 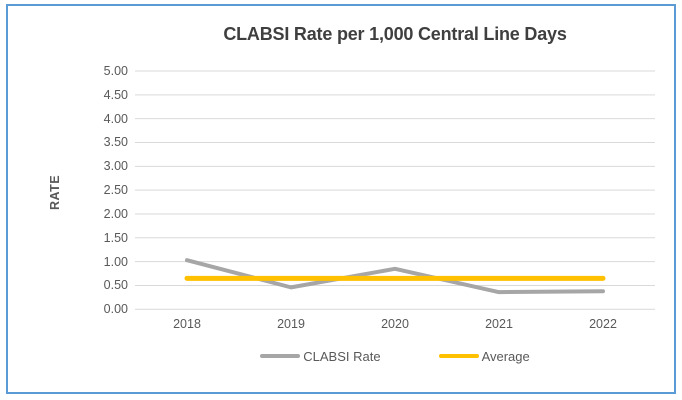 What do you see at coordinates (115, 71) in the screenshot?
I see `y-axis-tick-label: 5.00` at bounding box center [115, 71].